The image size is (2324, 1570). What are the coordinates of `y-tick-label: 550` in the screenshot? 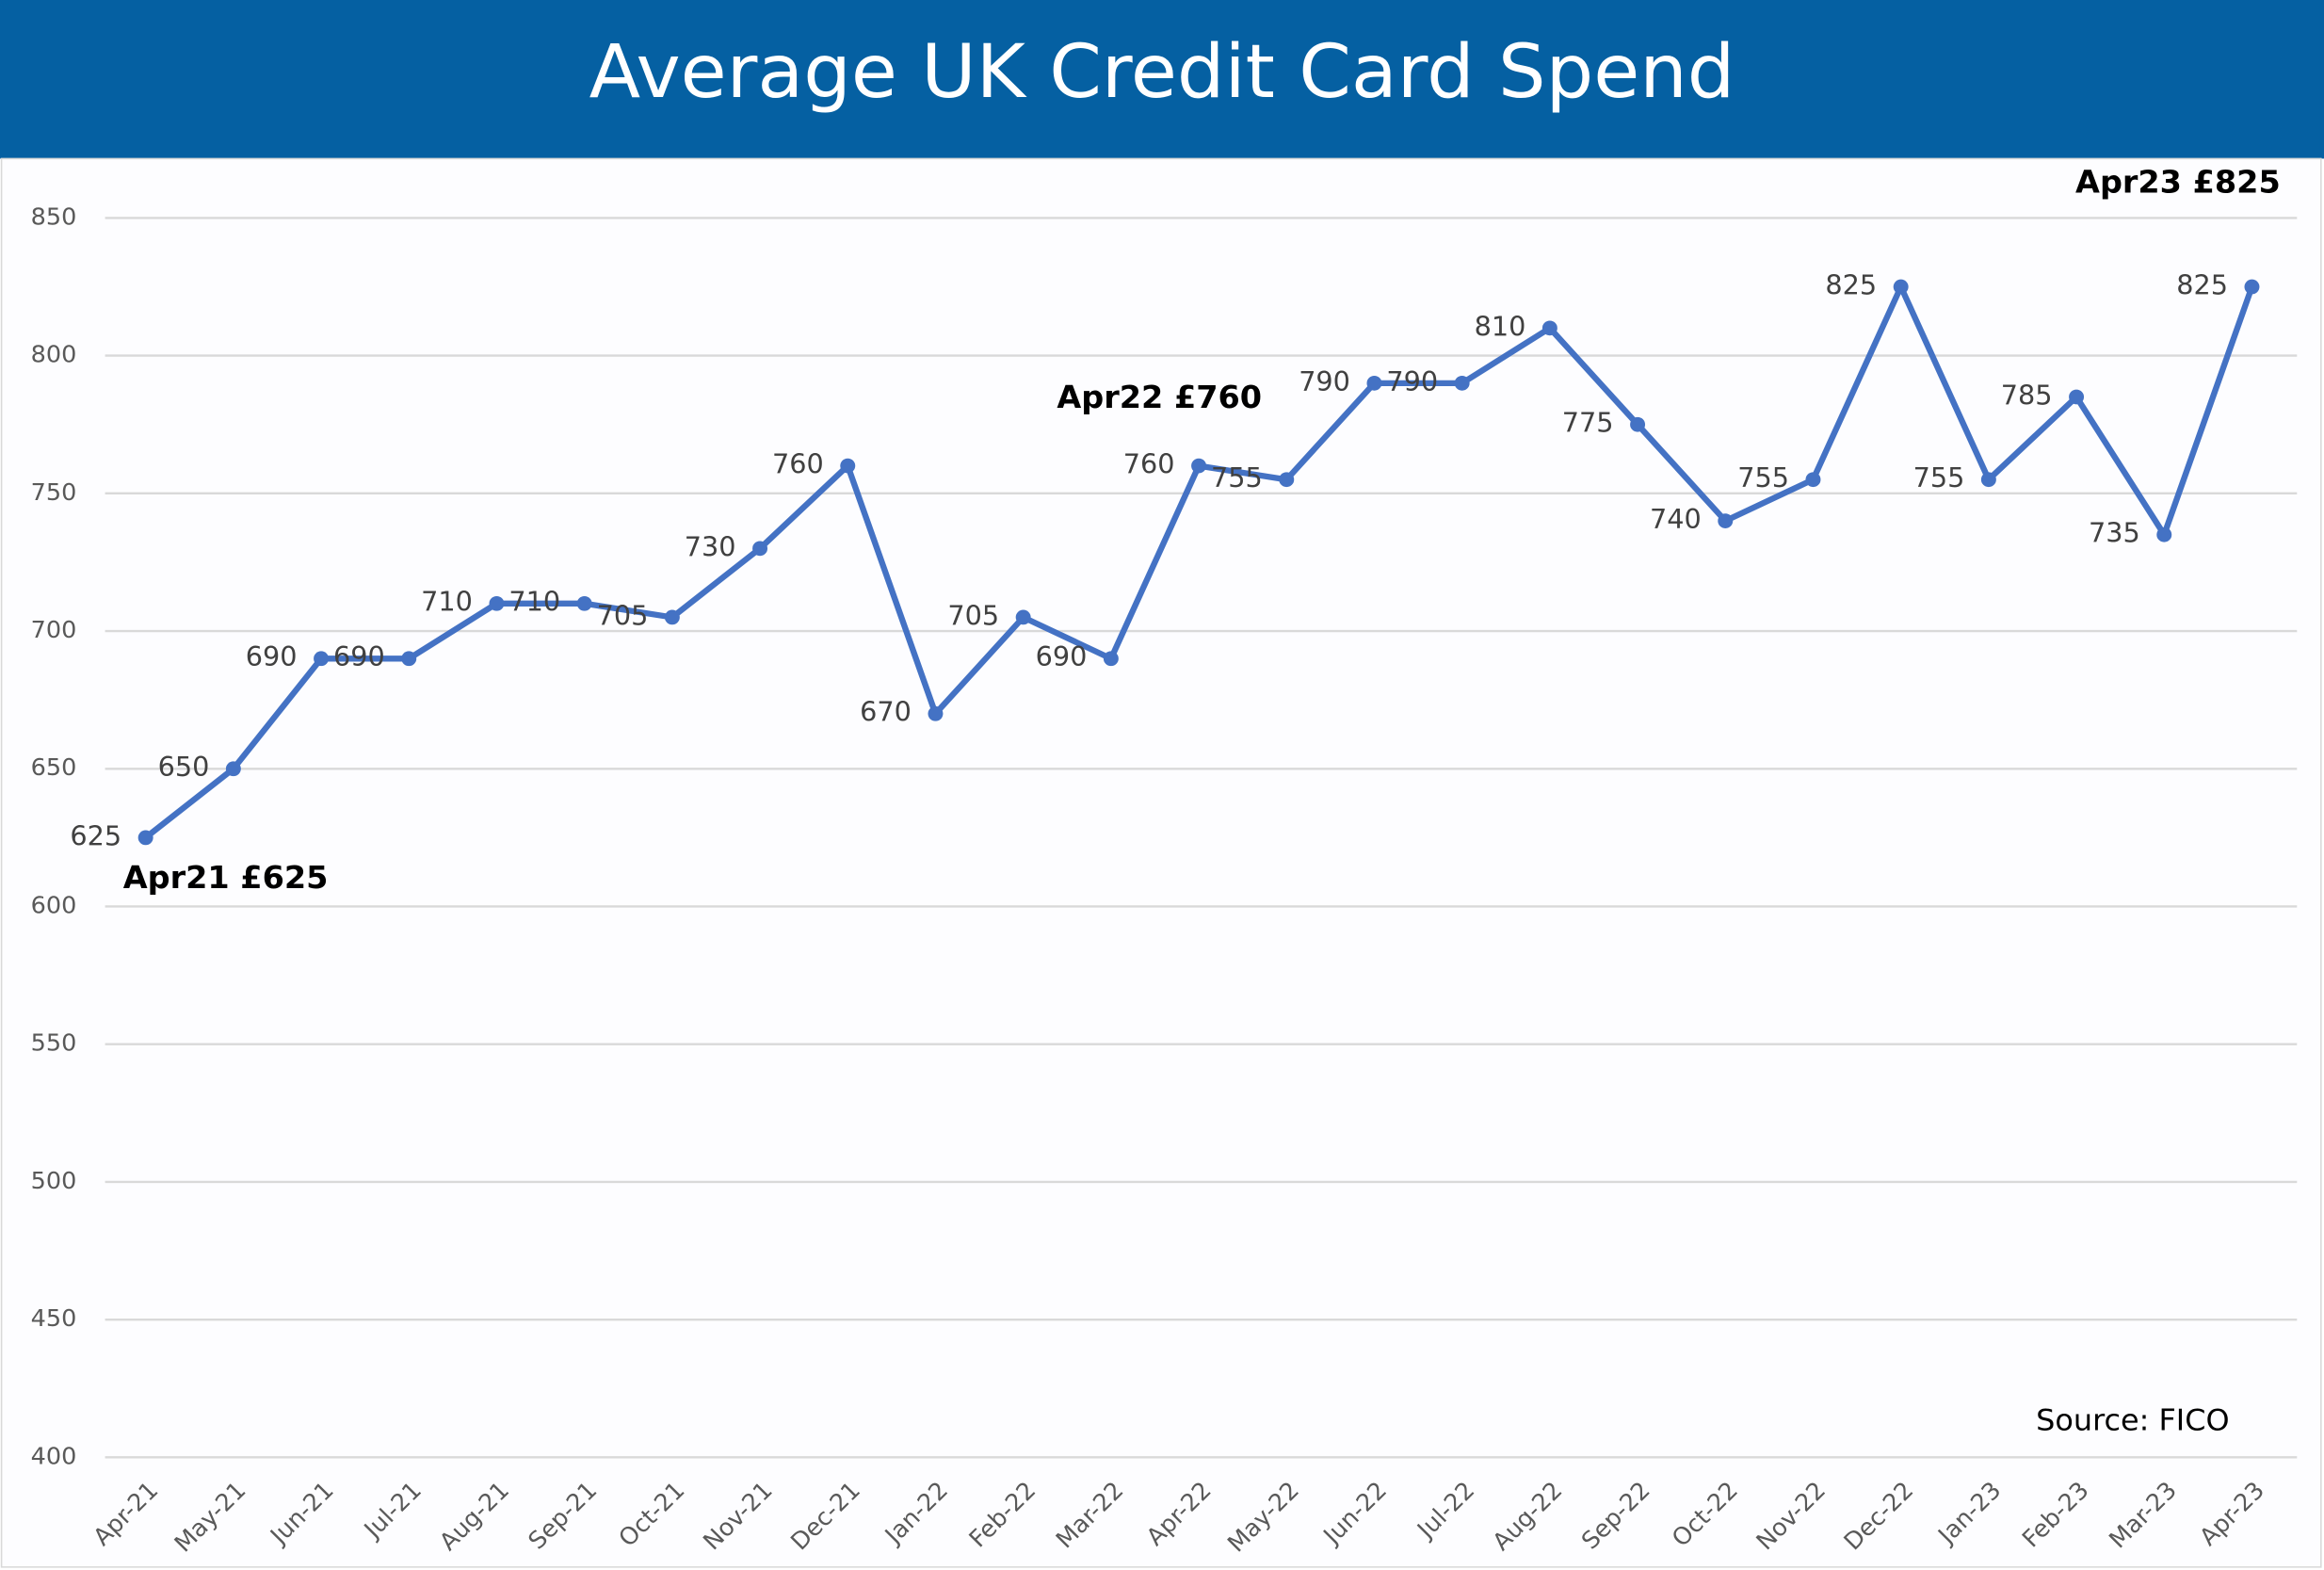 It's located at (54, 1042).